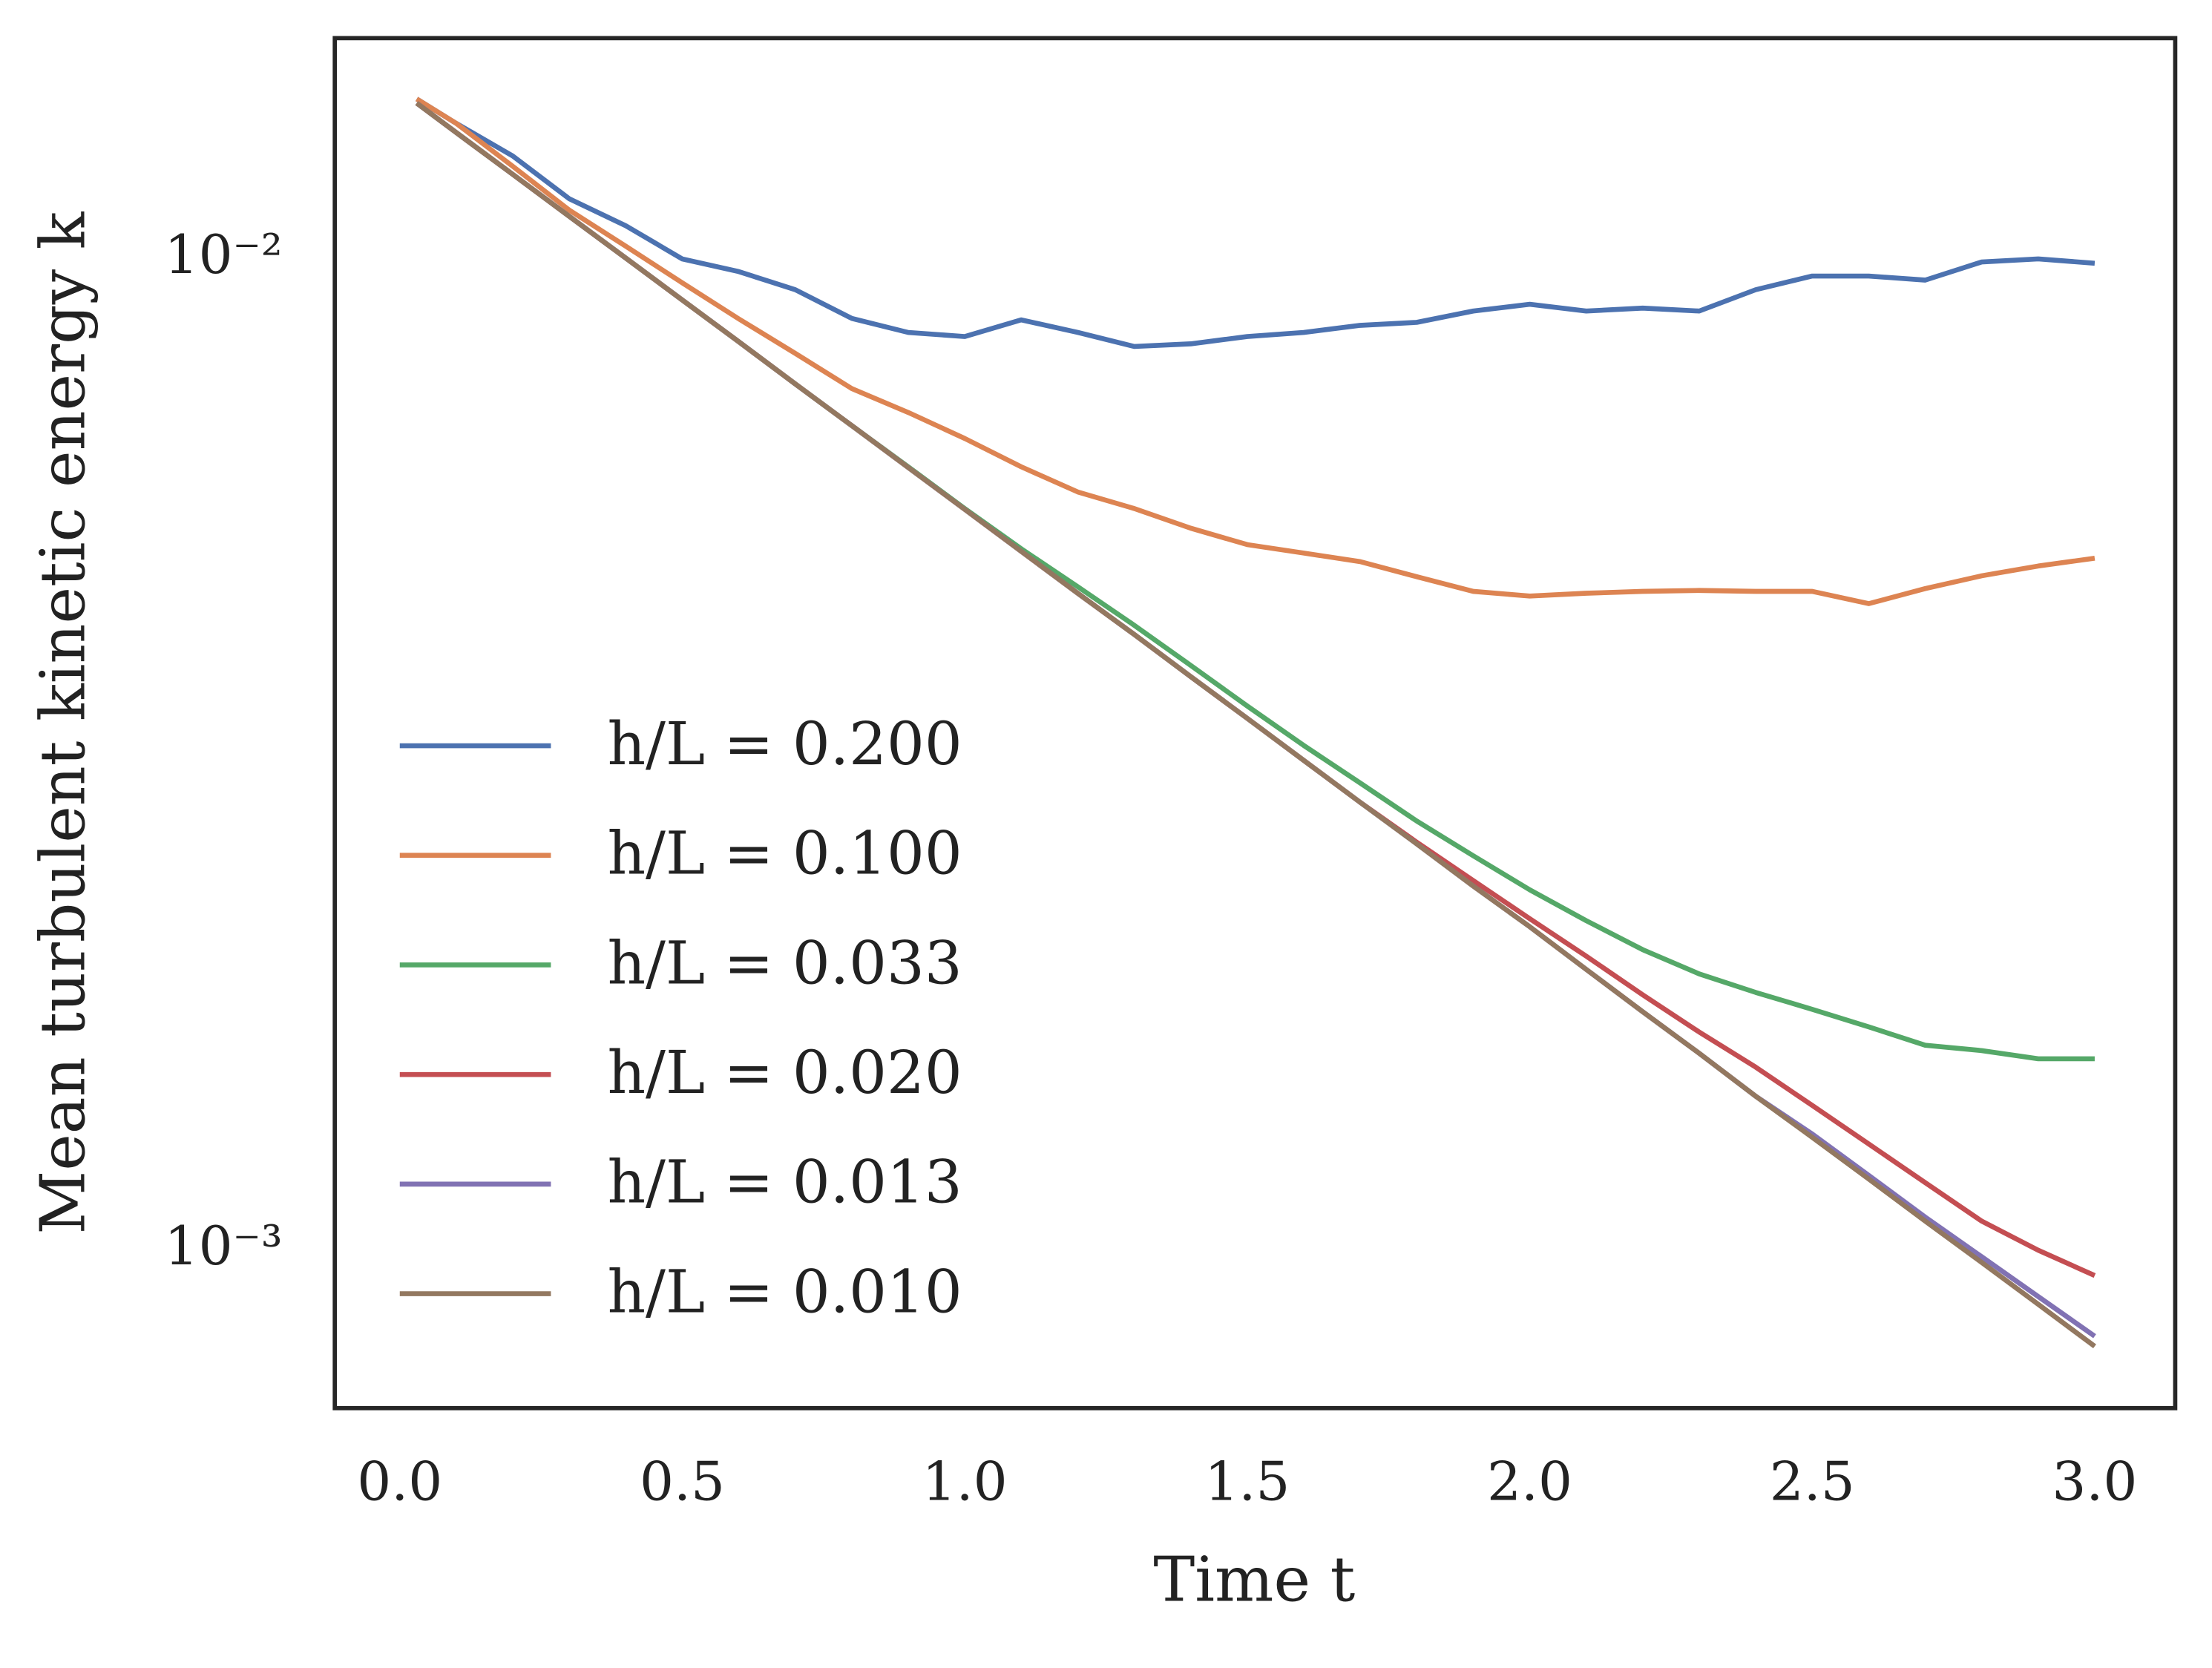 Image resolution: width=2212 pixels, height=1668 pixels. What do you see at coordinates (399, 1482) in the screenshot?
I see `x-tick-label: 0.0` at bounding box center [399, 1482].